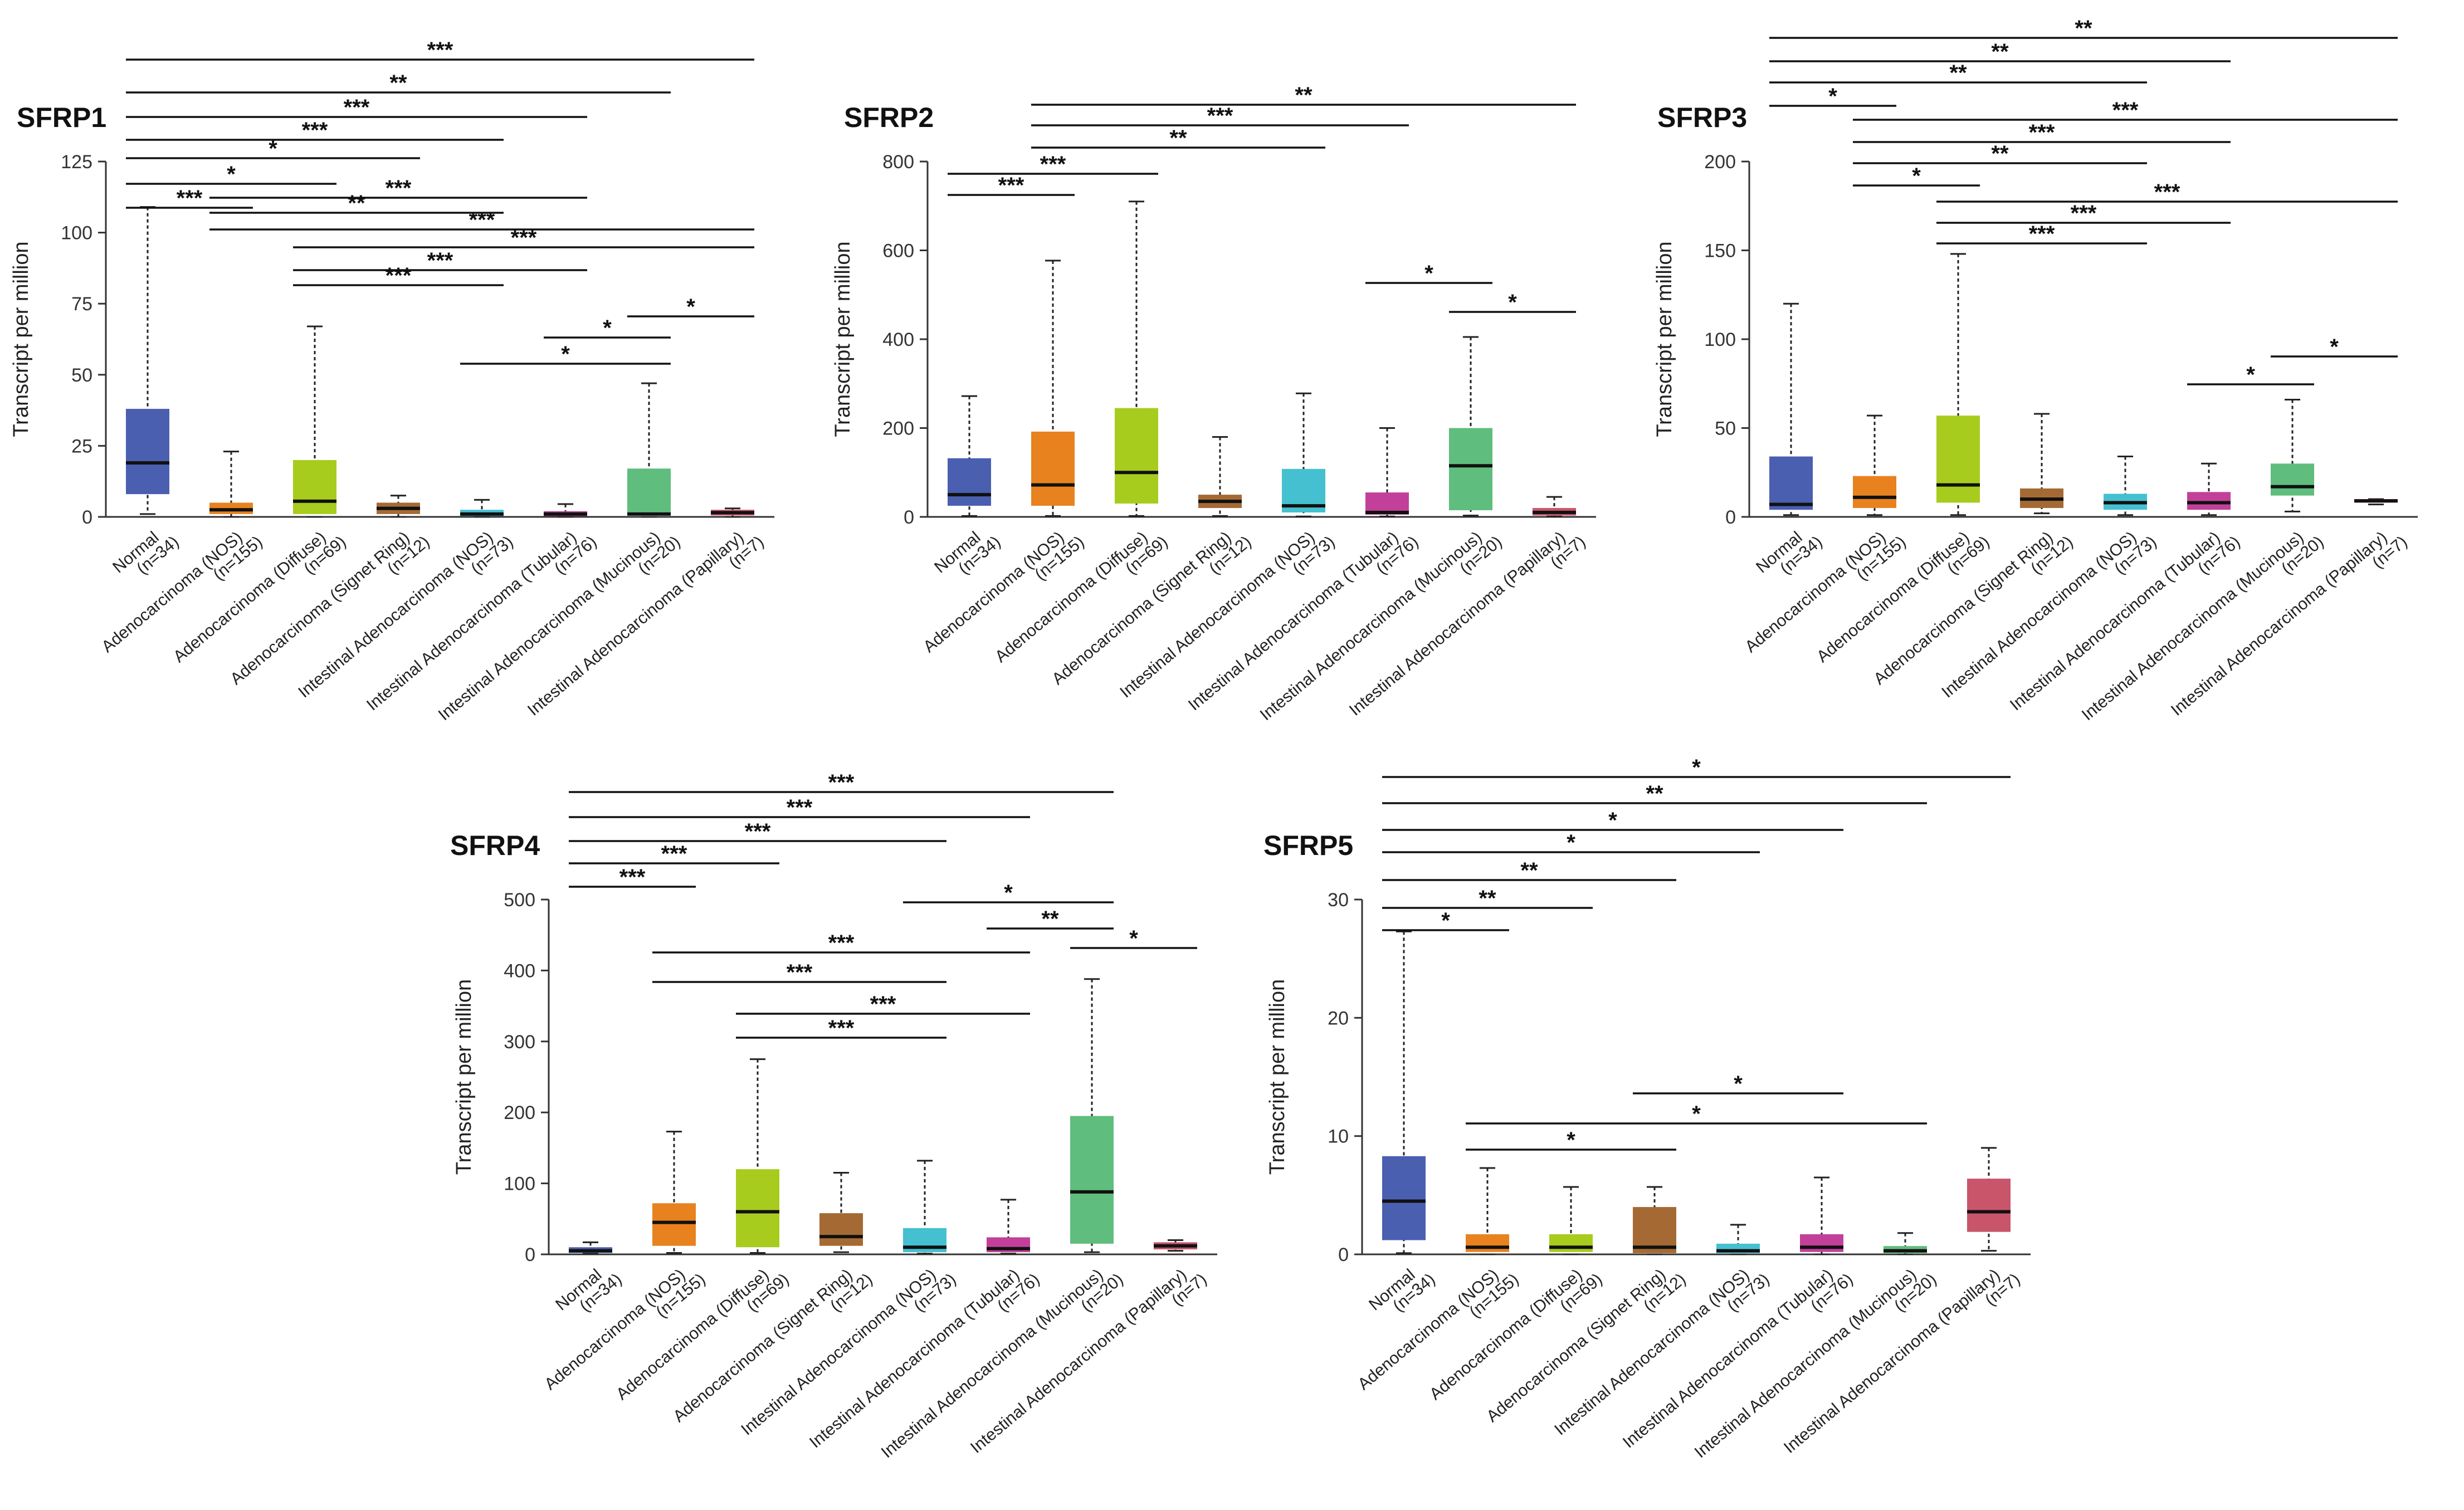 This screenshot has height=1510, width=2464. Describe the element at coordinates (519, 900) in the screenshot. I see `y-tick-label: 500` at that location.